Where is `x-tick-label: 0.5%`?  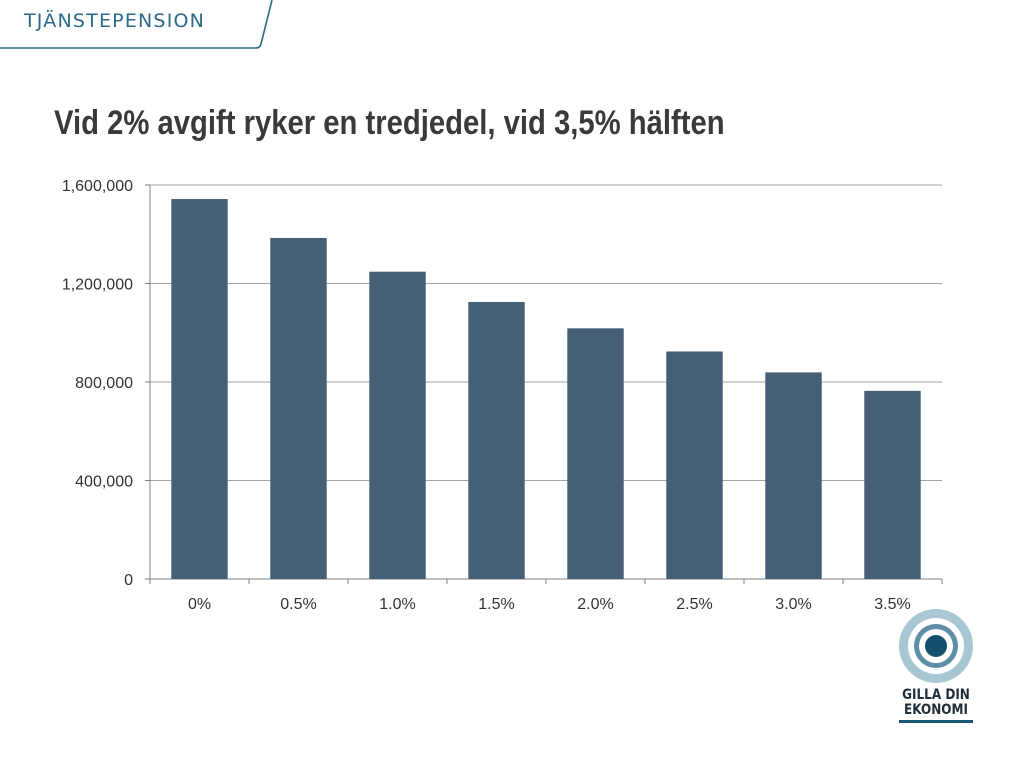
x-tick-label: 0.5% is located at coordinates (298, 604).